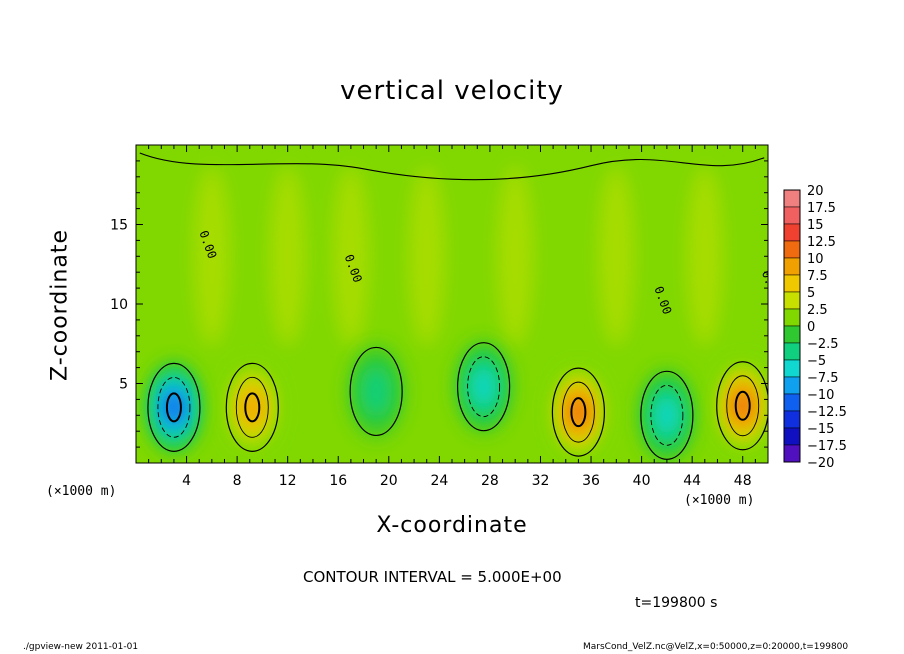  Describe the element at coordinates (541, 481) in the screenshot. I see `x-tick-label: 32` at that location.